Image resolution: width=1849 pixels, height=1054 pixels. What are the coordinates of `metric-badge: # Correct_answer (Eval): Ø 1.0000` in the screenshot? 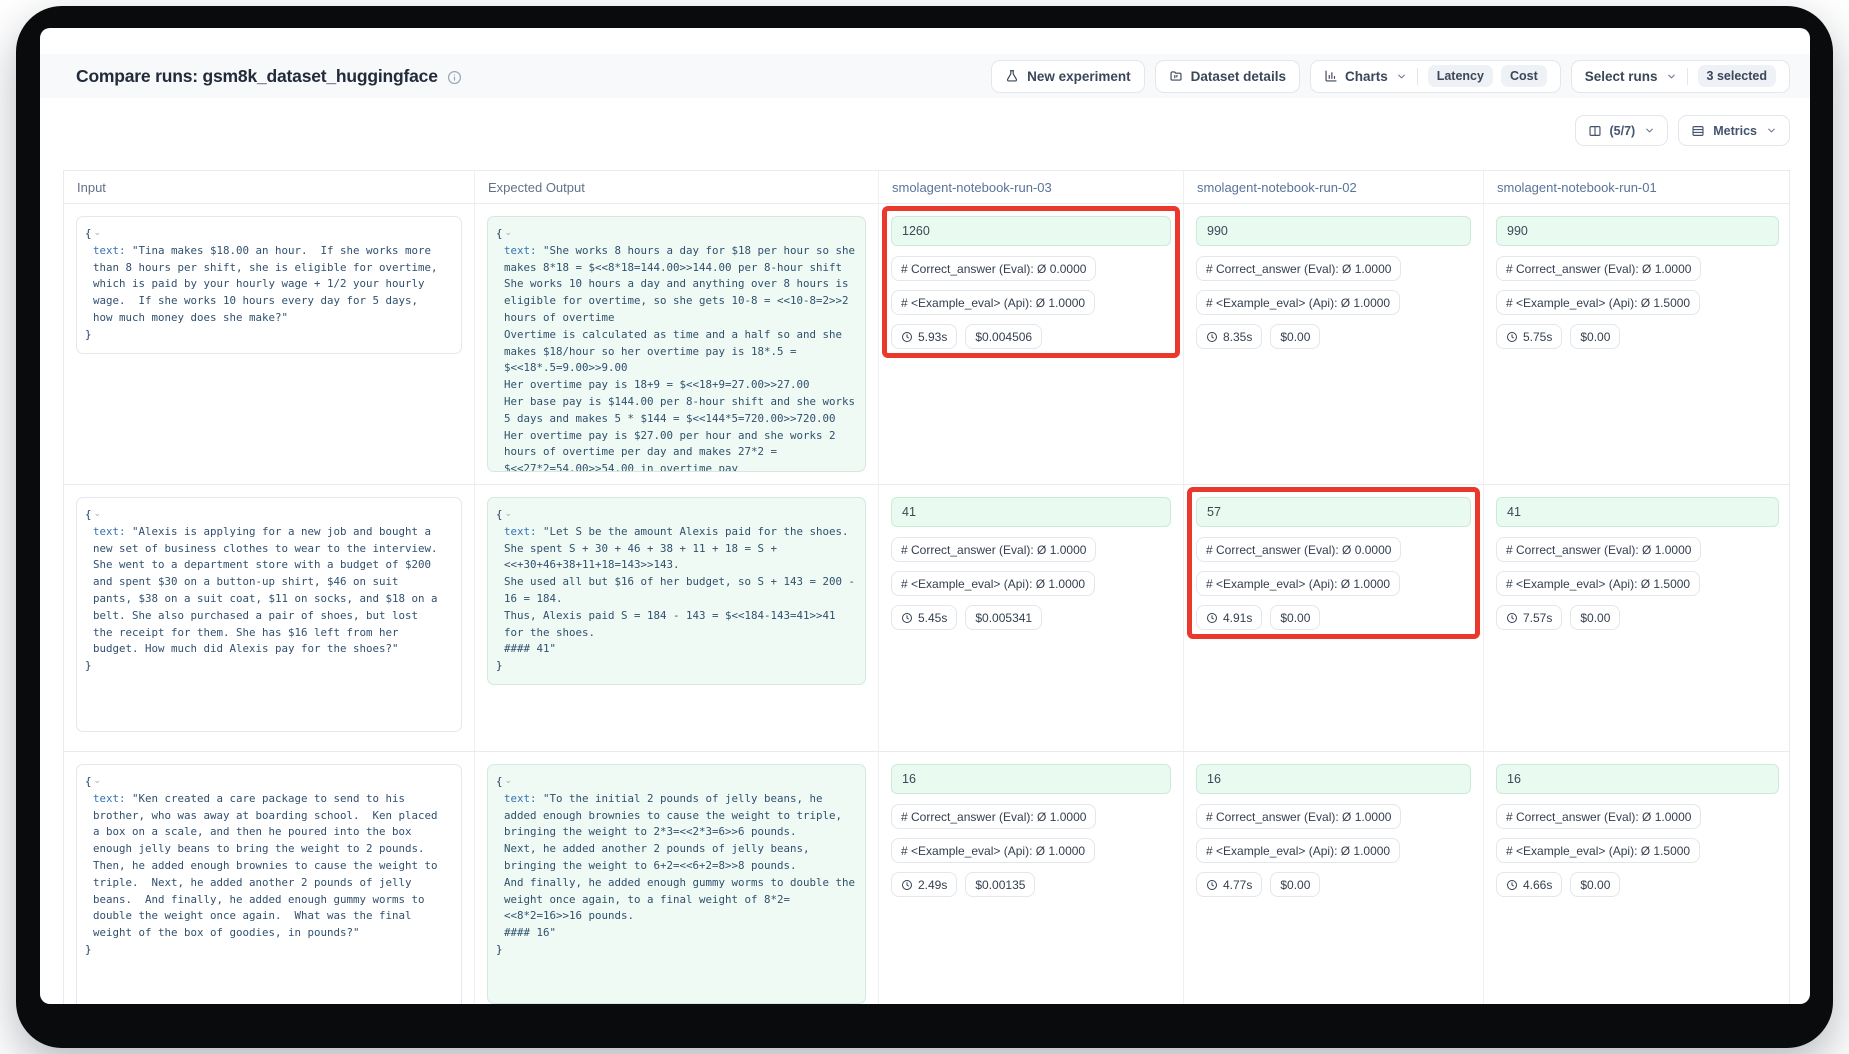 It's located at (994, 549).